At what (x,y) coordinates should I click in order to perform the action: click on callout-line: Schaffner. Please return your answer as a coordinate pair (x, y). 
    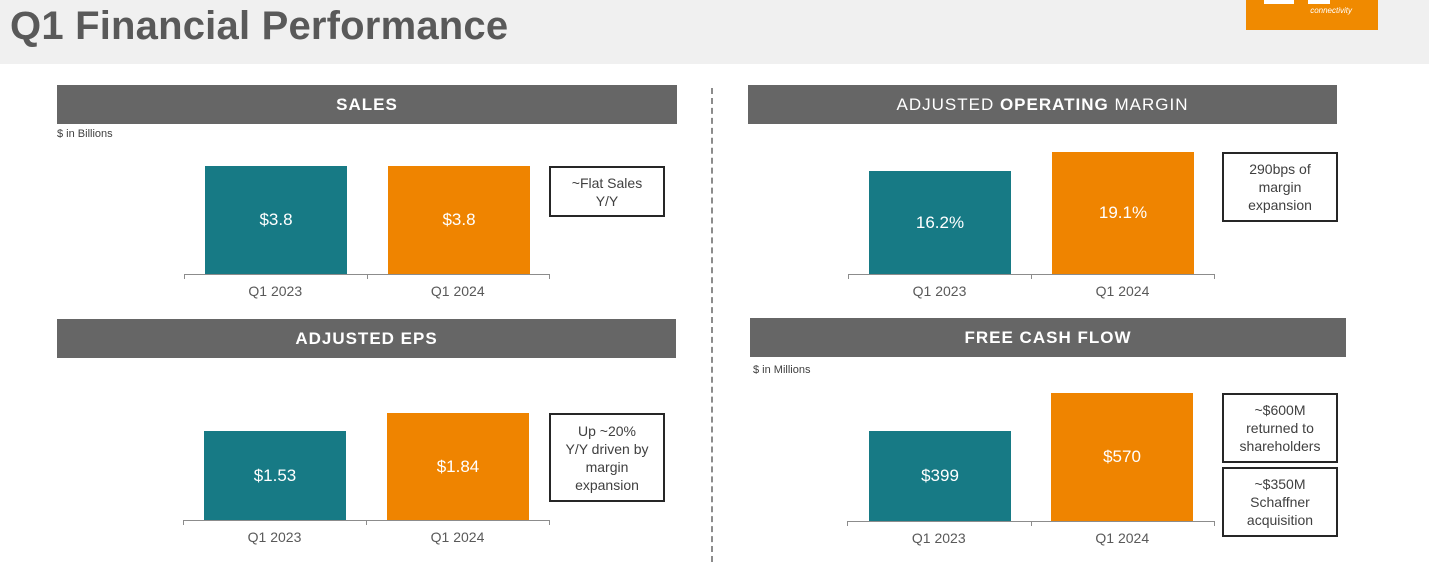
    Looking at the image, I should click on (1280, 502).